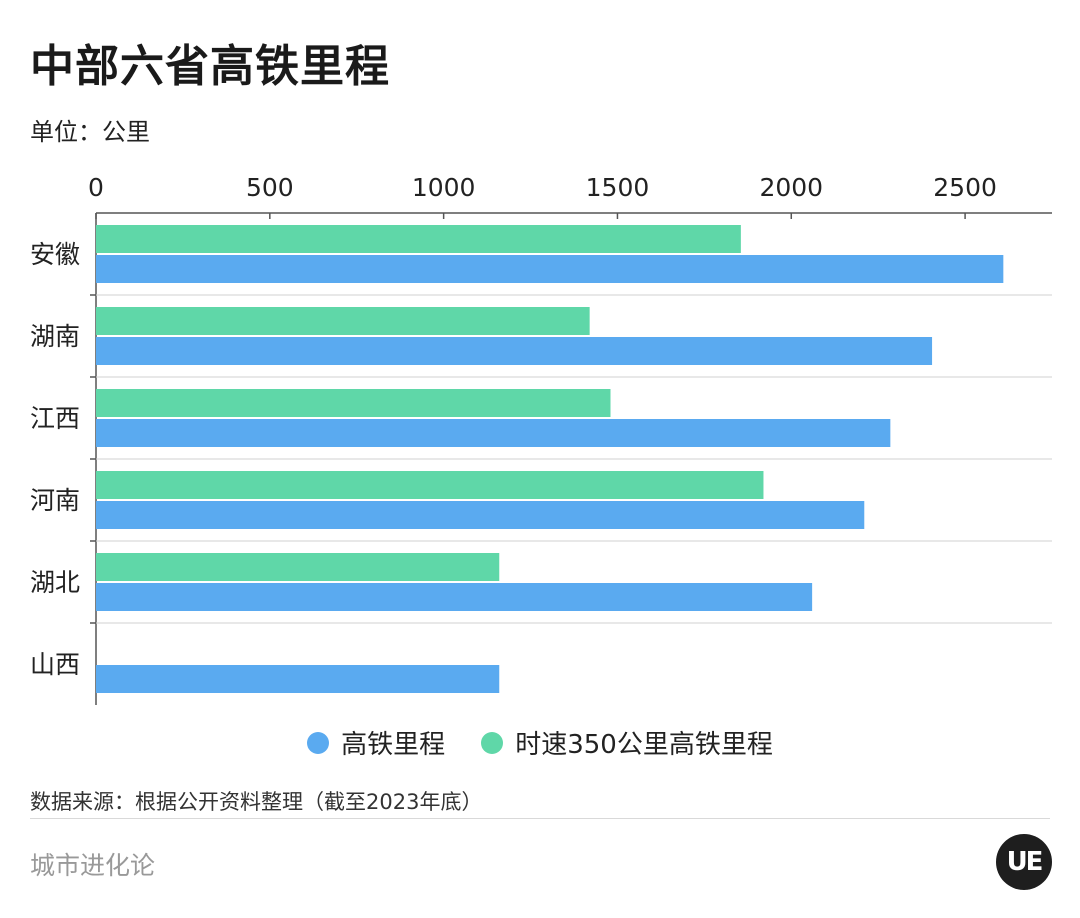 This screenshot has width=1080, height=918. What do you see at coordinates (55, 664) in the screenshot?
I see `category-label: 山西` at bounding box center [55, 664].